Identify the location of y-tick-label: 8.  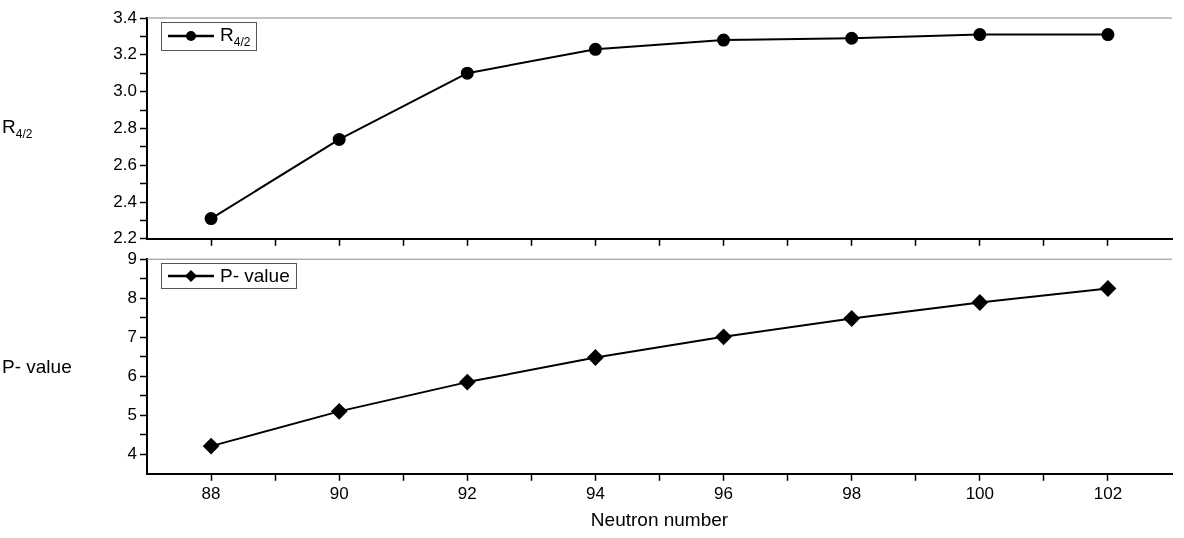
(132, 297).